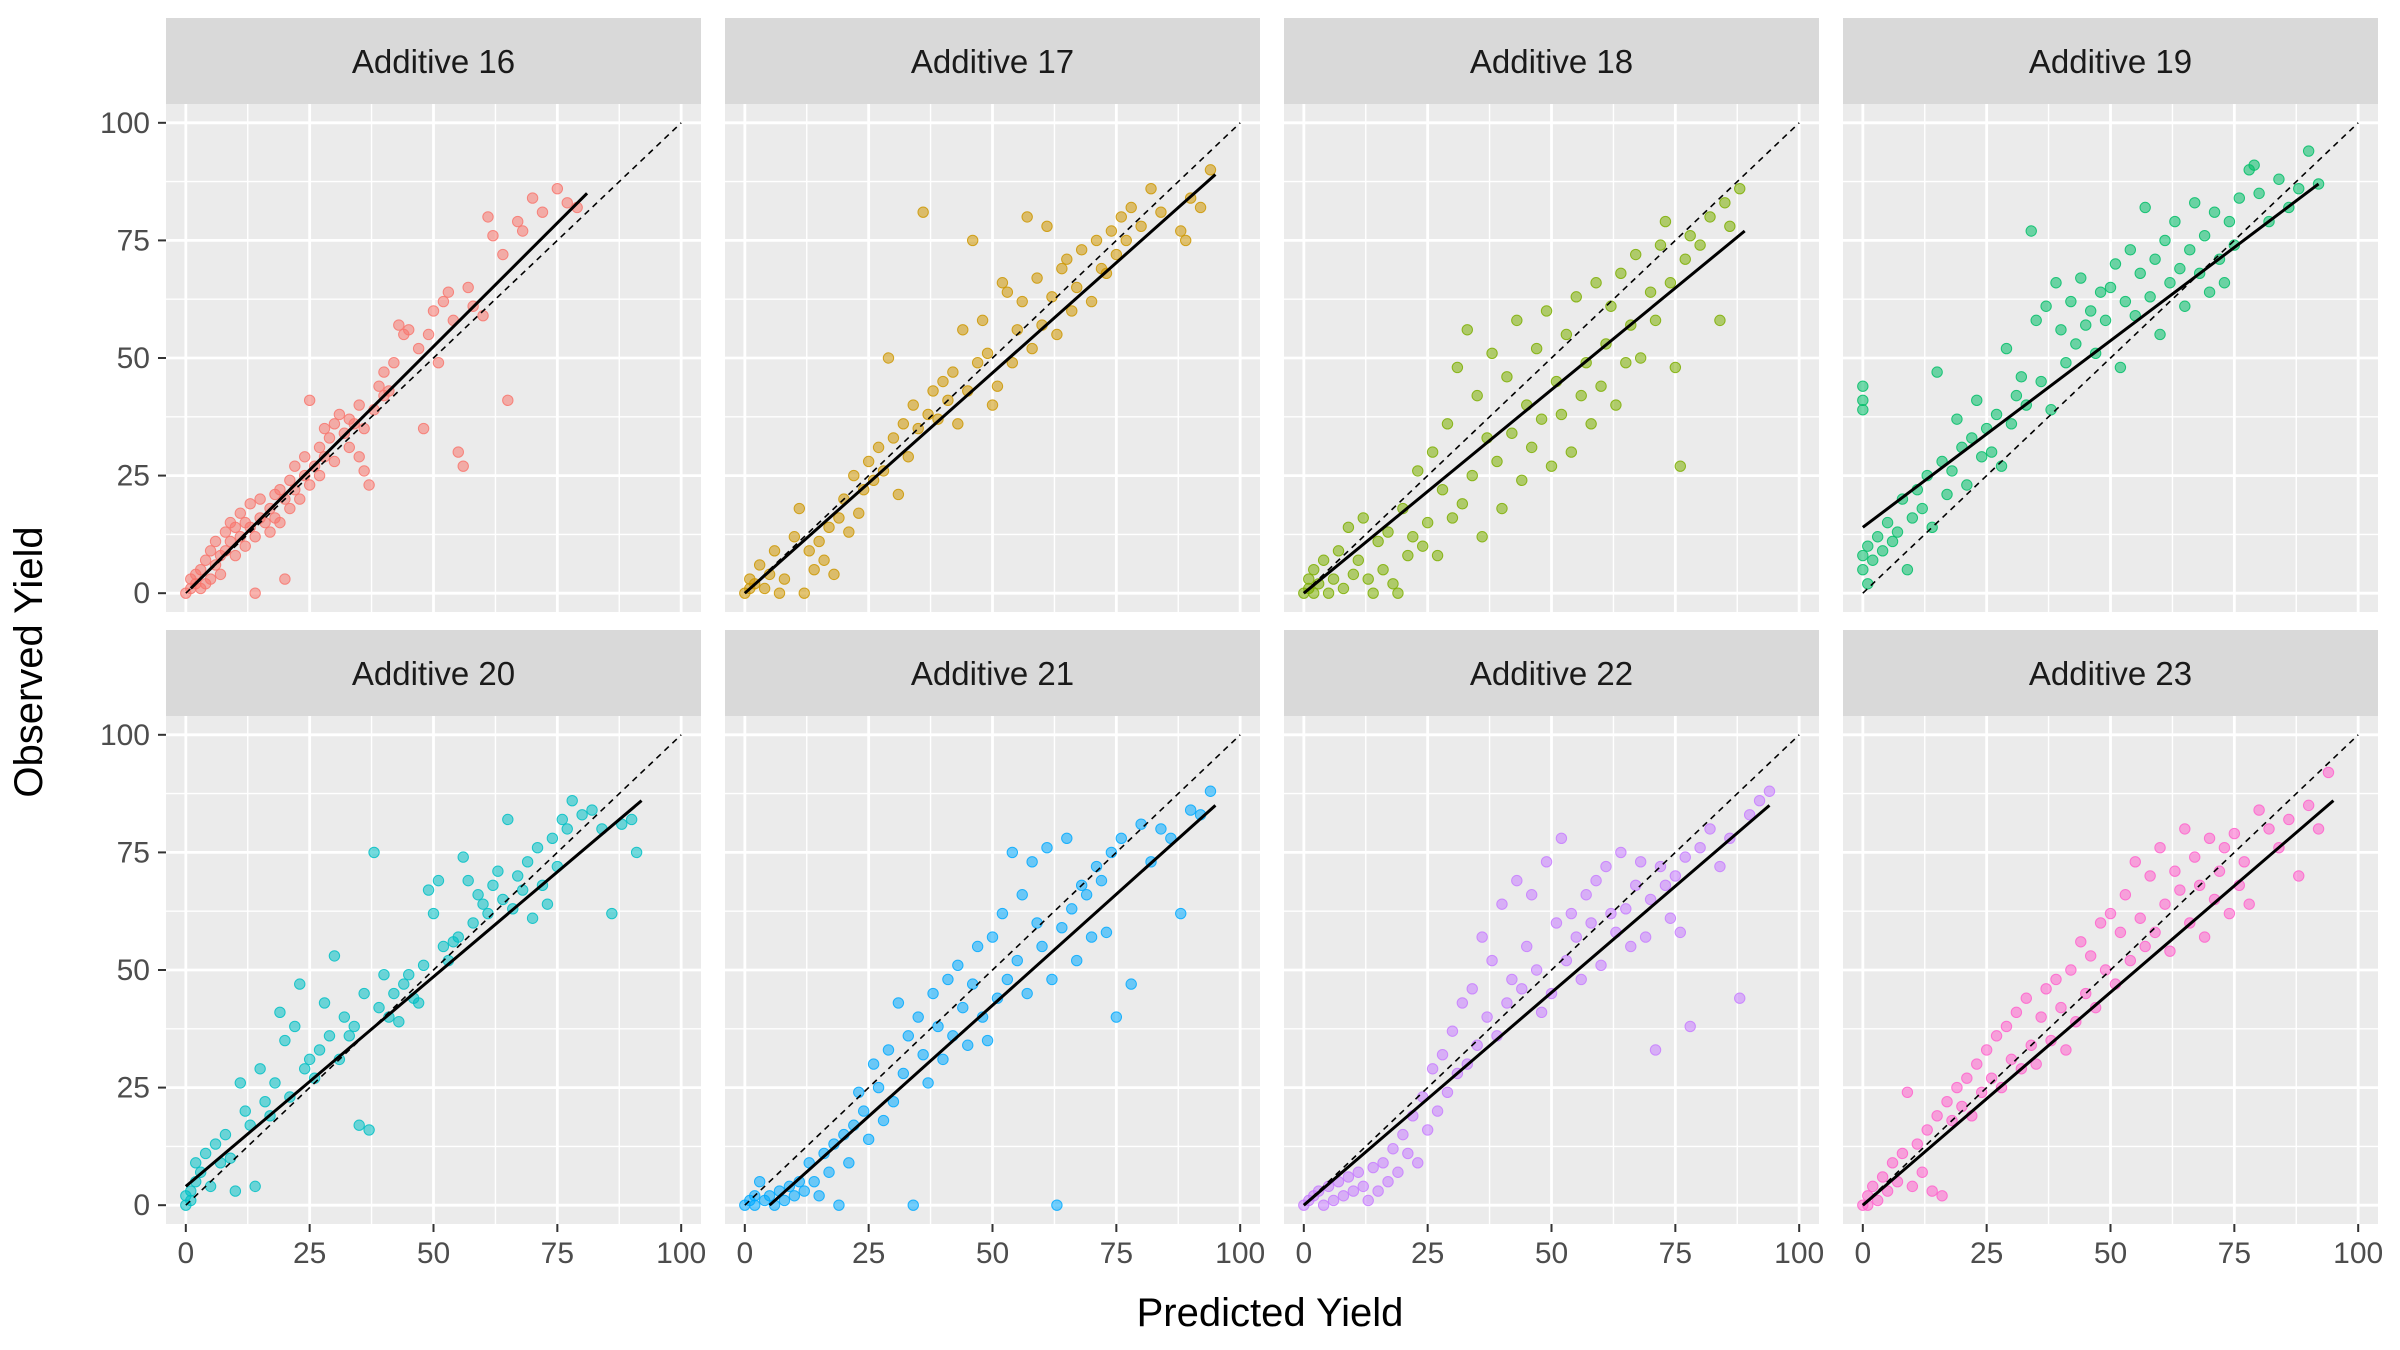  I want to click on facet-panel: Additive 18, so click(1551, 315).